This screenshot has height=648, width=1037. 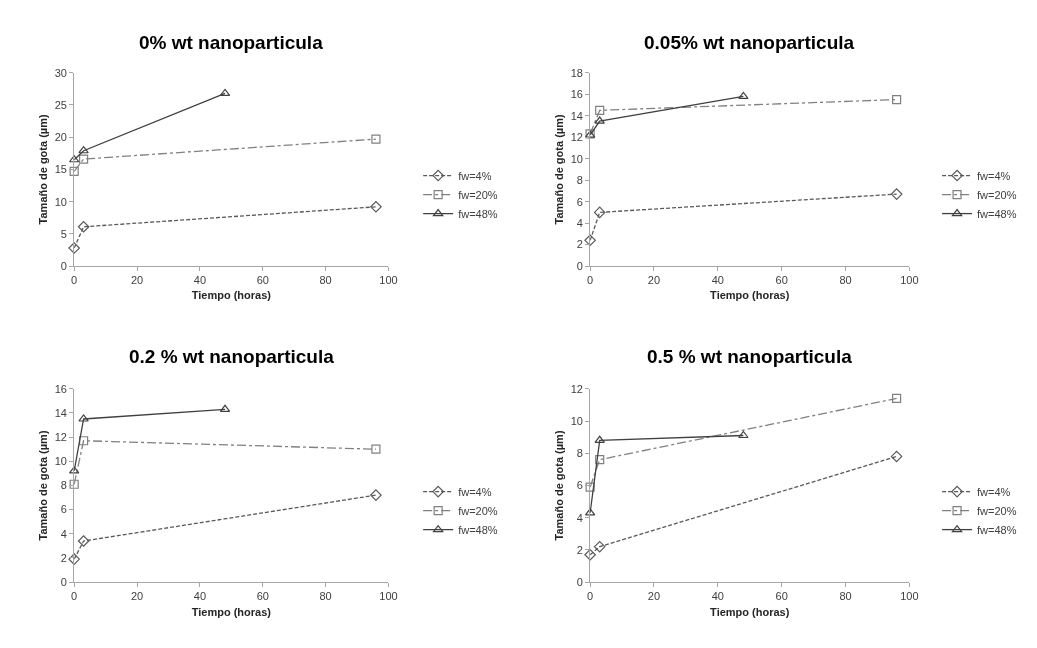 What do you see at coordinates (232, 356) in the screenshot?
I see `chart-title: 0.2 % wt nanoparticula` at bounding box center [232, 356].